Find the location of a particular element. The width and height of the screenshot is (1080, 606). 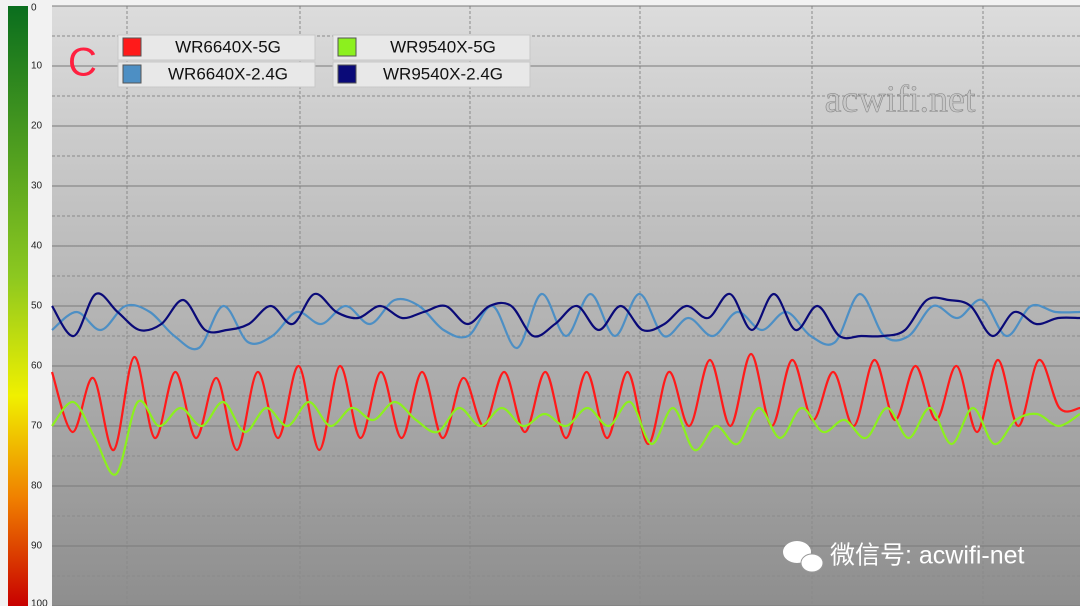

footer: 微信号: acwifi-net is located at coordinates (927, 556).